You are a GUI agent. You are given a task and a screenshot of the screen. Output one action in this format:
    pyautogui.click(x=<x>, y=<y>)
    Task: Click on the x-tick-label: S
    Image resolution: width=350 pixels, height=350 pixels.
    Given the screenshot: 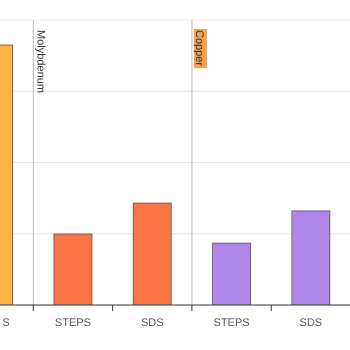 What is the action you would take?
    pyautogui.click(x=6, y=323)
    